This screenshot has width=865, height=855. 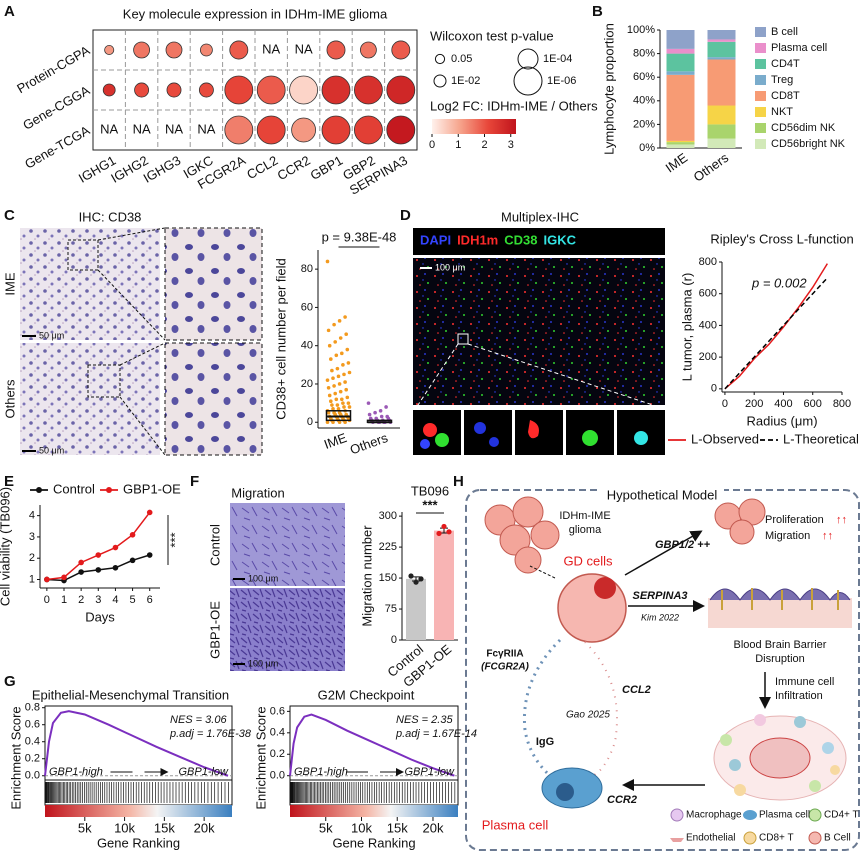 I want to click on size-legend-label: 1E-06, so click(x=561, y=81).